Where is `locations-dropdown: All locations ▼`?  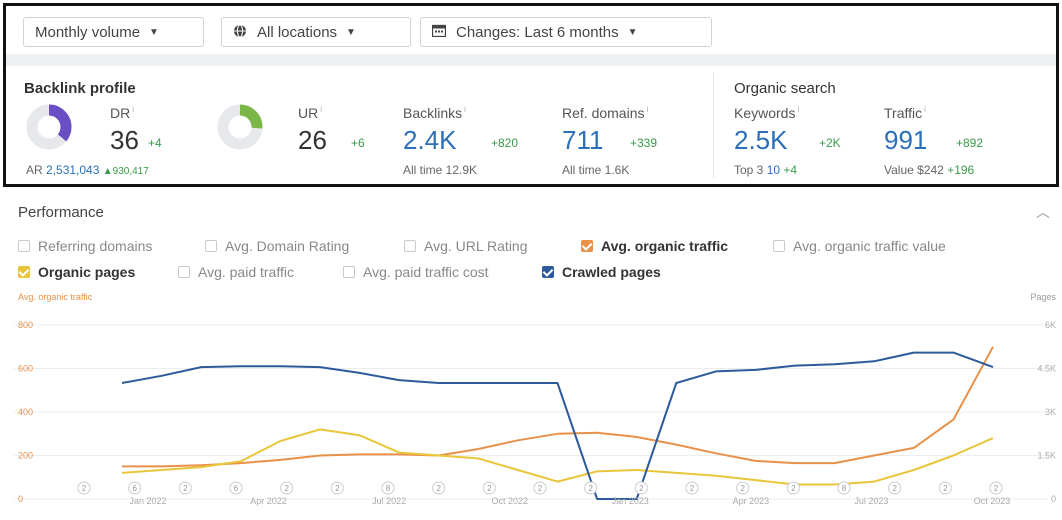
locations-dropdown: All locations ▼ is located at coordinates (316, 32).